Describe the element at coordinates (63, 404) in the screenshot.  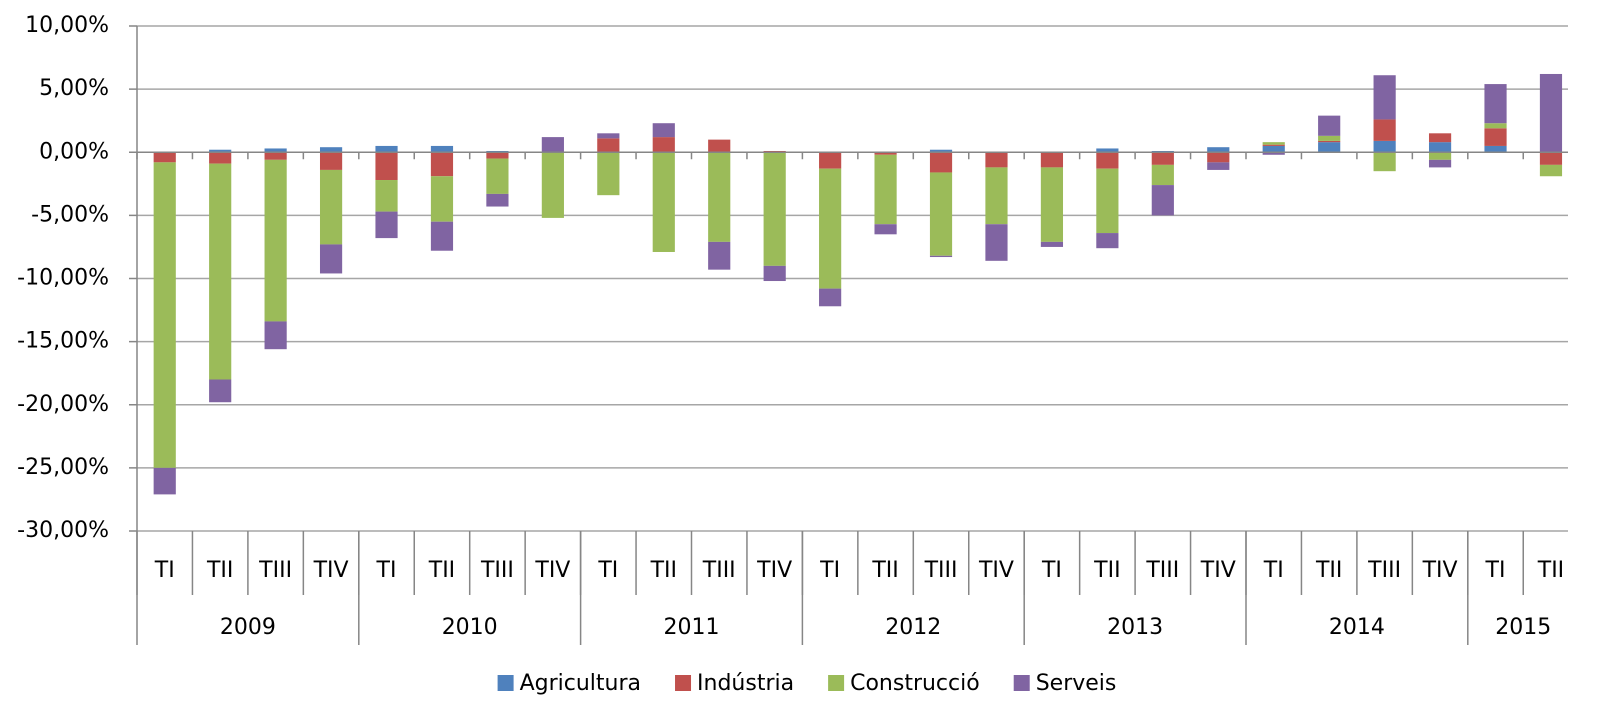
I see `y-tick-label: -20,00%` at that location.